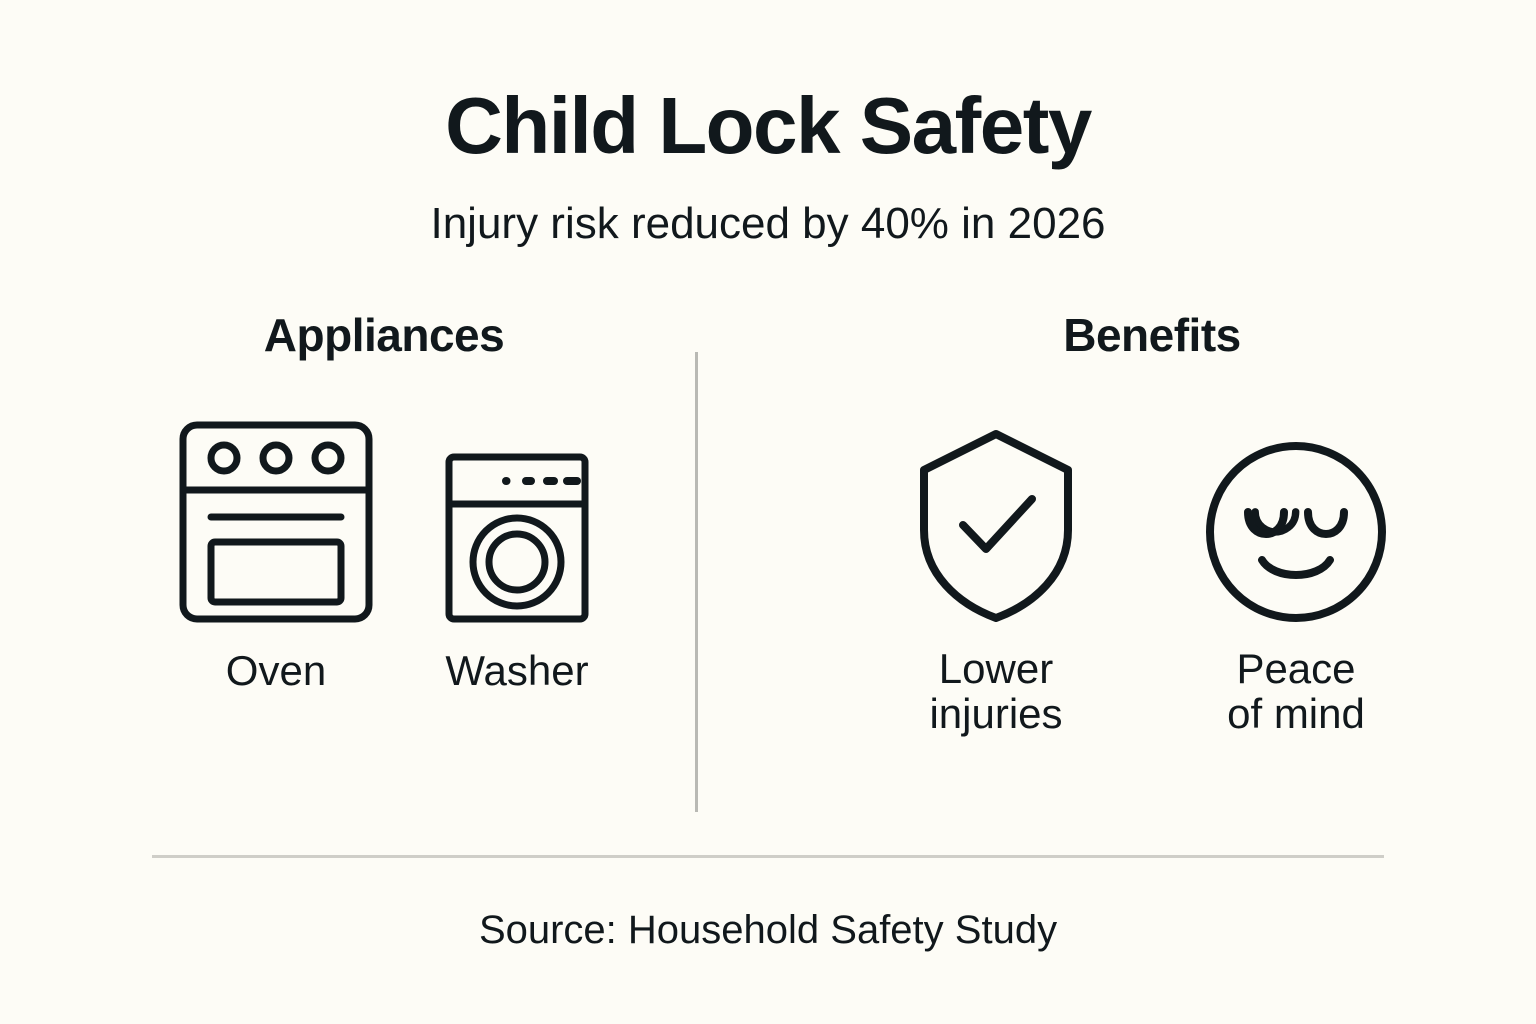 The height and width of the screenshot is (1024, 1536). Describe the element at coordinates (517, 538) in the screenshot. I see `washer-icon` at that location.